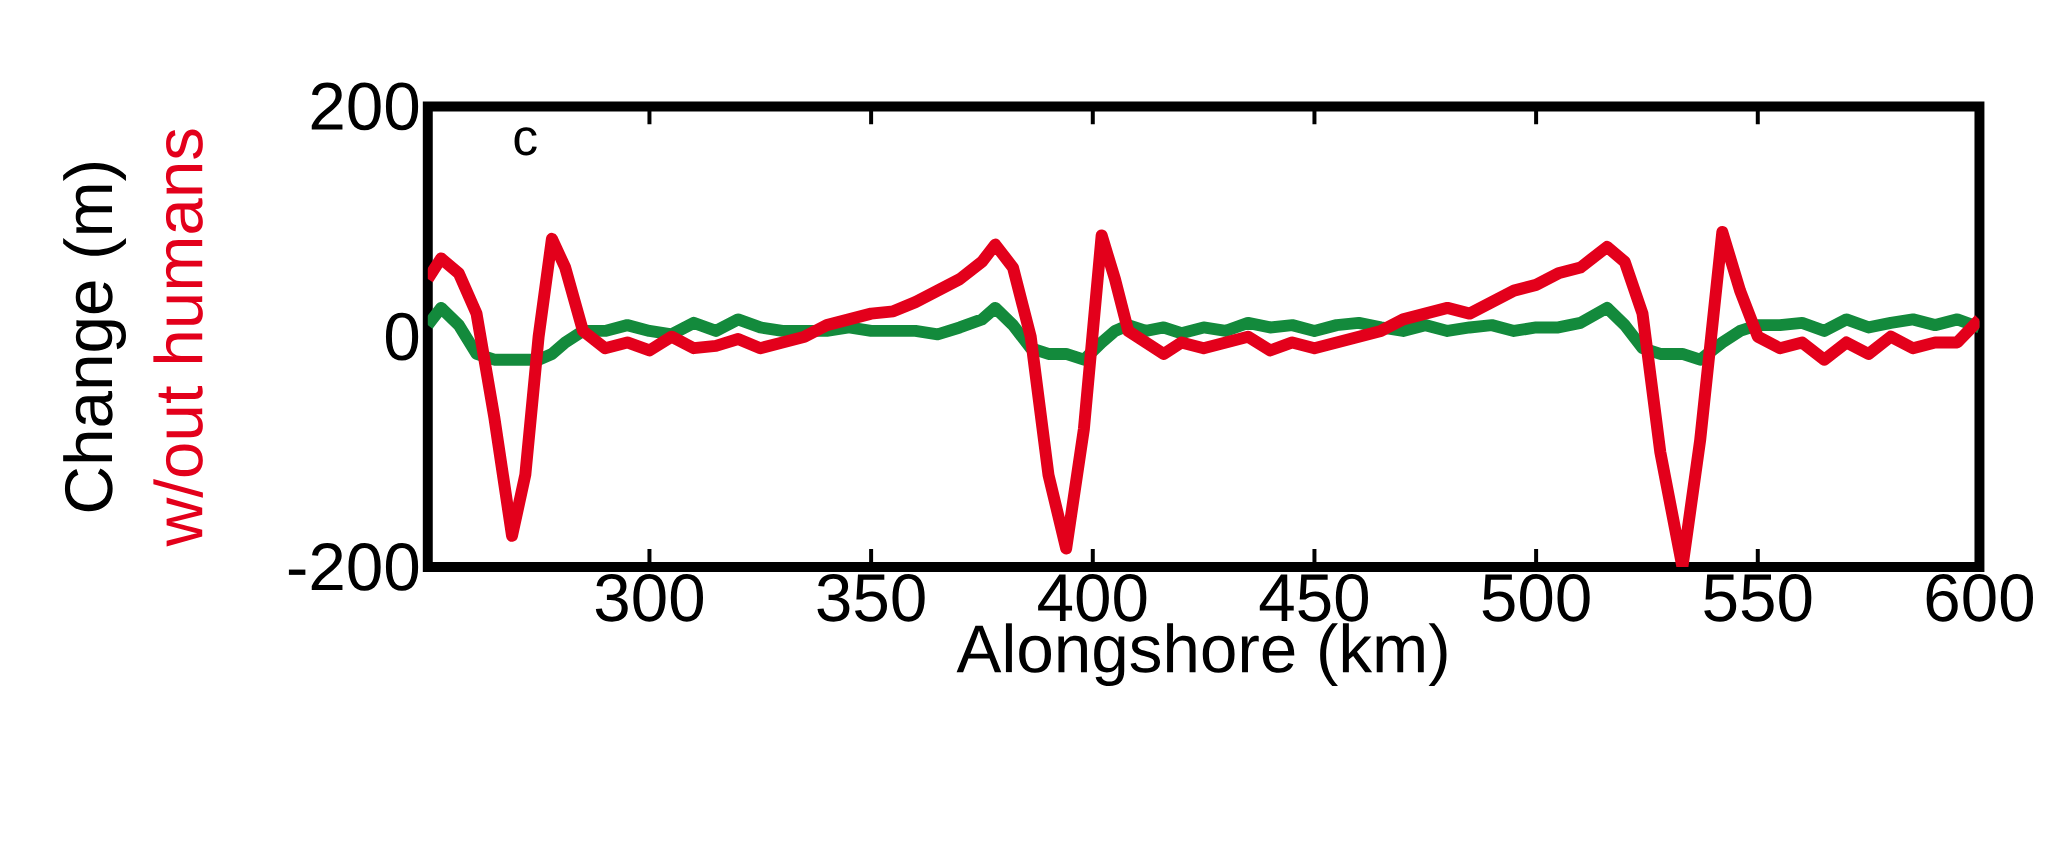 Image resolution: width=2055 pixels, height=867 pixels. I want to click on x-tick-label: 500, so click(1536, 597).